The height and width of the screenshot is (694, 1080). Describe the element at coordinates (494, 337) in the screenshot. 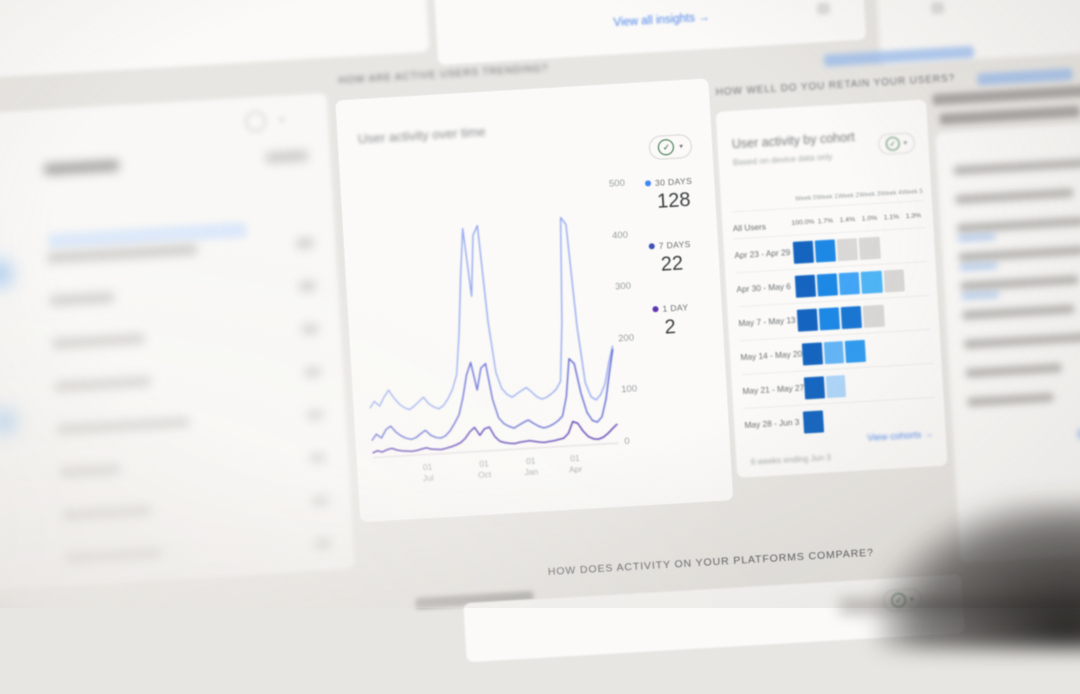

I see `activity-chart-svg` at that location.